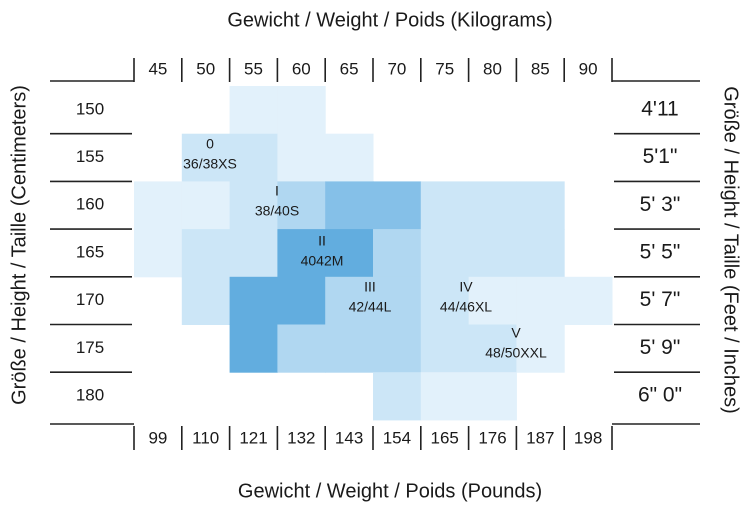  Describe the element at coordinates (90, 299) in the screenshot. I see `cm-label: 170` at that location.